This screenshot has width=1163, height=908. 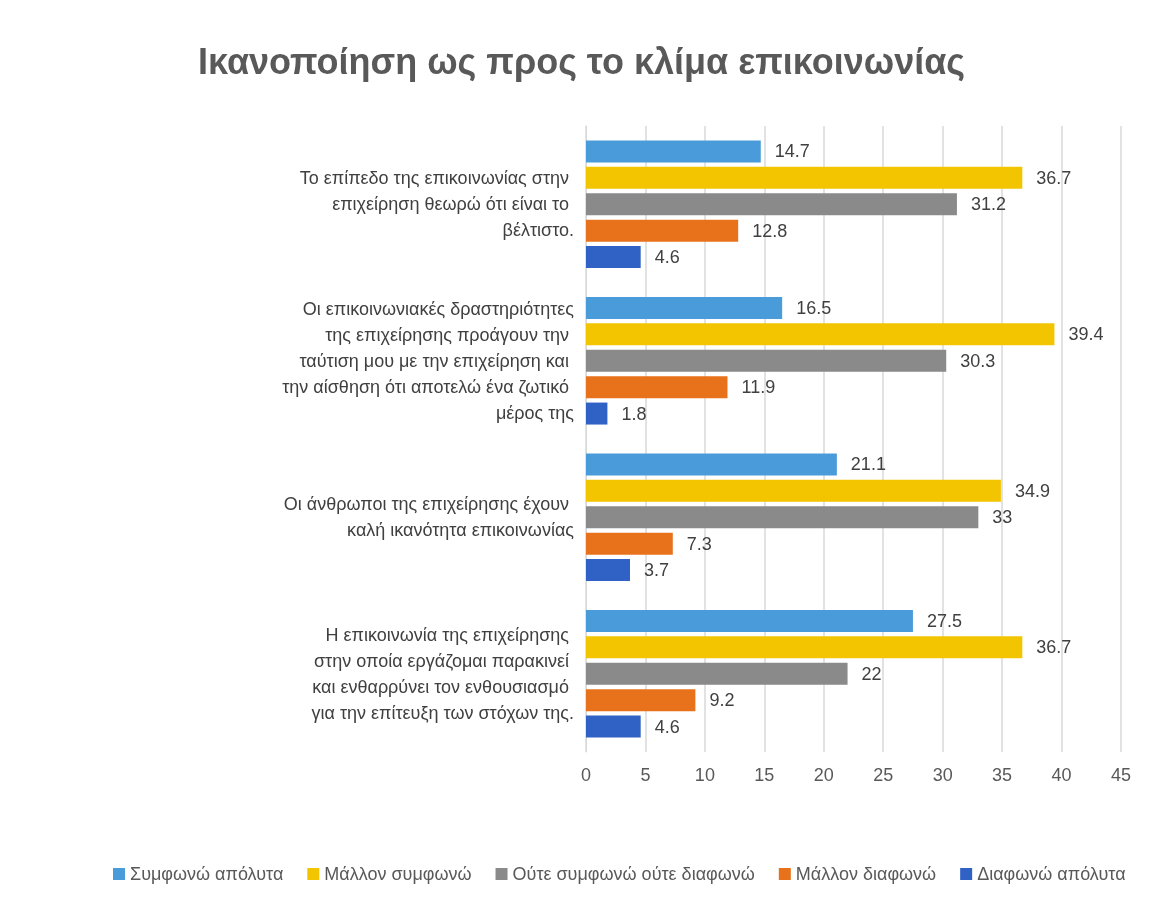 What do you see at coordinates (1032, 490) in the screenshot?
I see `data-label: 34.9` at bounding box center [1032, 490].